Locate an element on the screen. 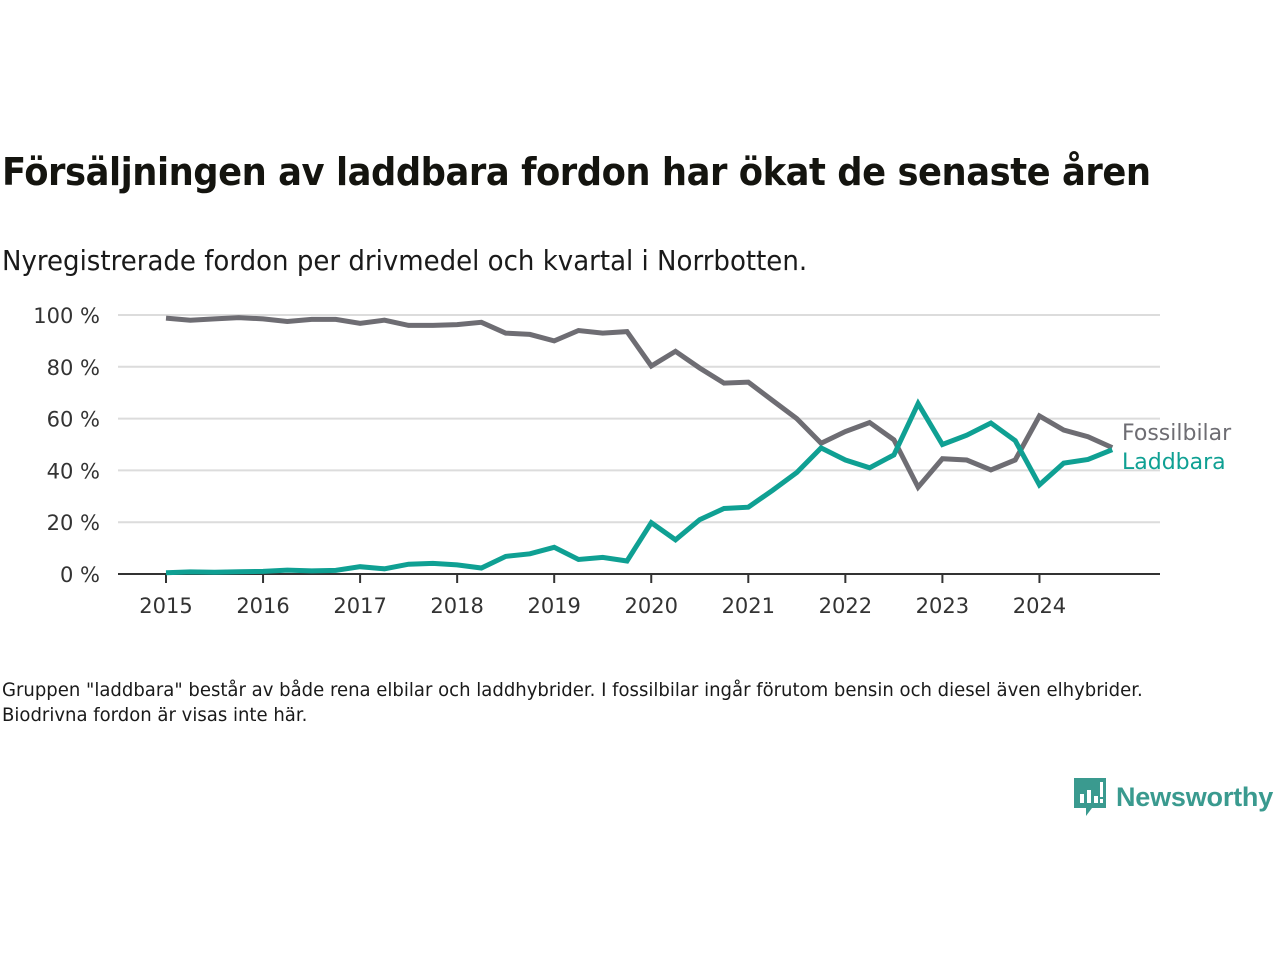 This screenshot has width=1280, height=960. y-tick-label: 60 % is located at coordinates (73, 420).